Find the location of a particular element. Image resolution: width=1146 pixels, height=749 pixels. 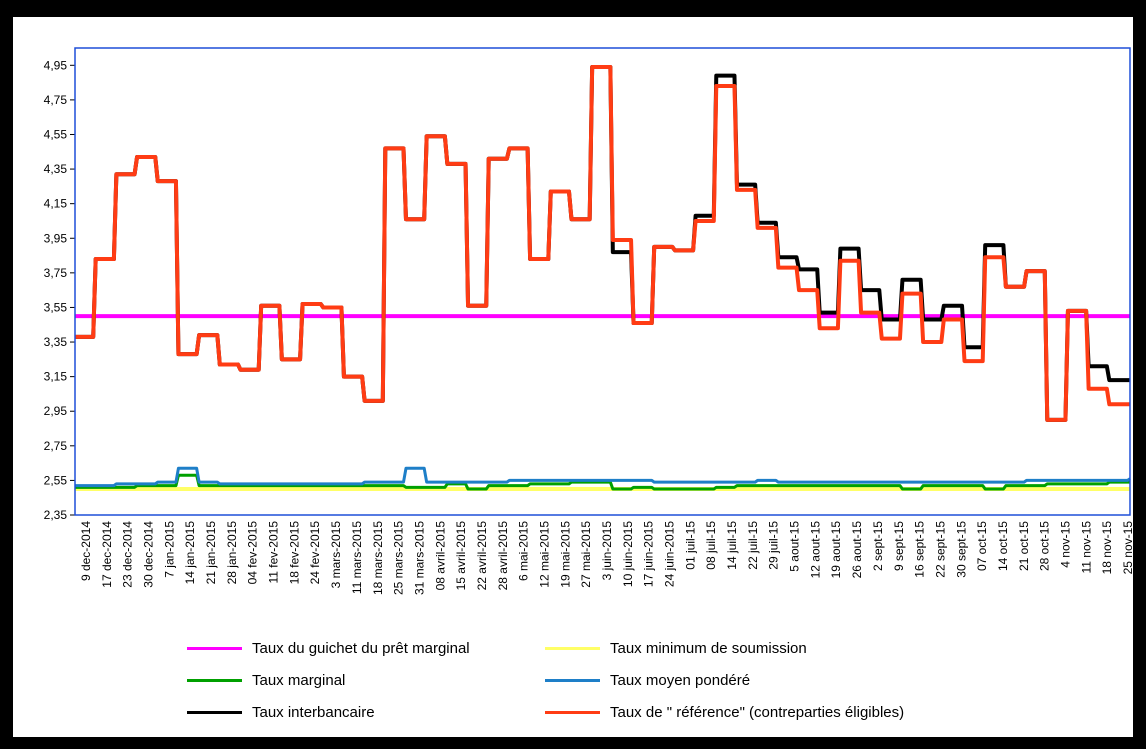

x-tick-label: 19 mai-2015 is located at coordinates (565, 554).